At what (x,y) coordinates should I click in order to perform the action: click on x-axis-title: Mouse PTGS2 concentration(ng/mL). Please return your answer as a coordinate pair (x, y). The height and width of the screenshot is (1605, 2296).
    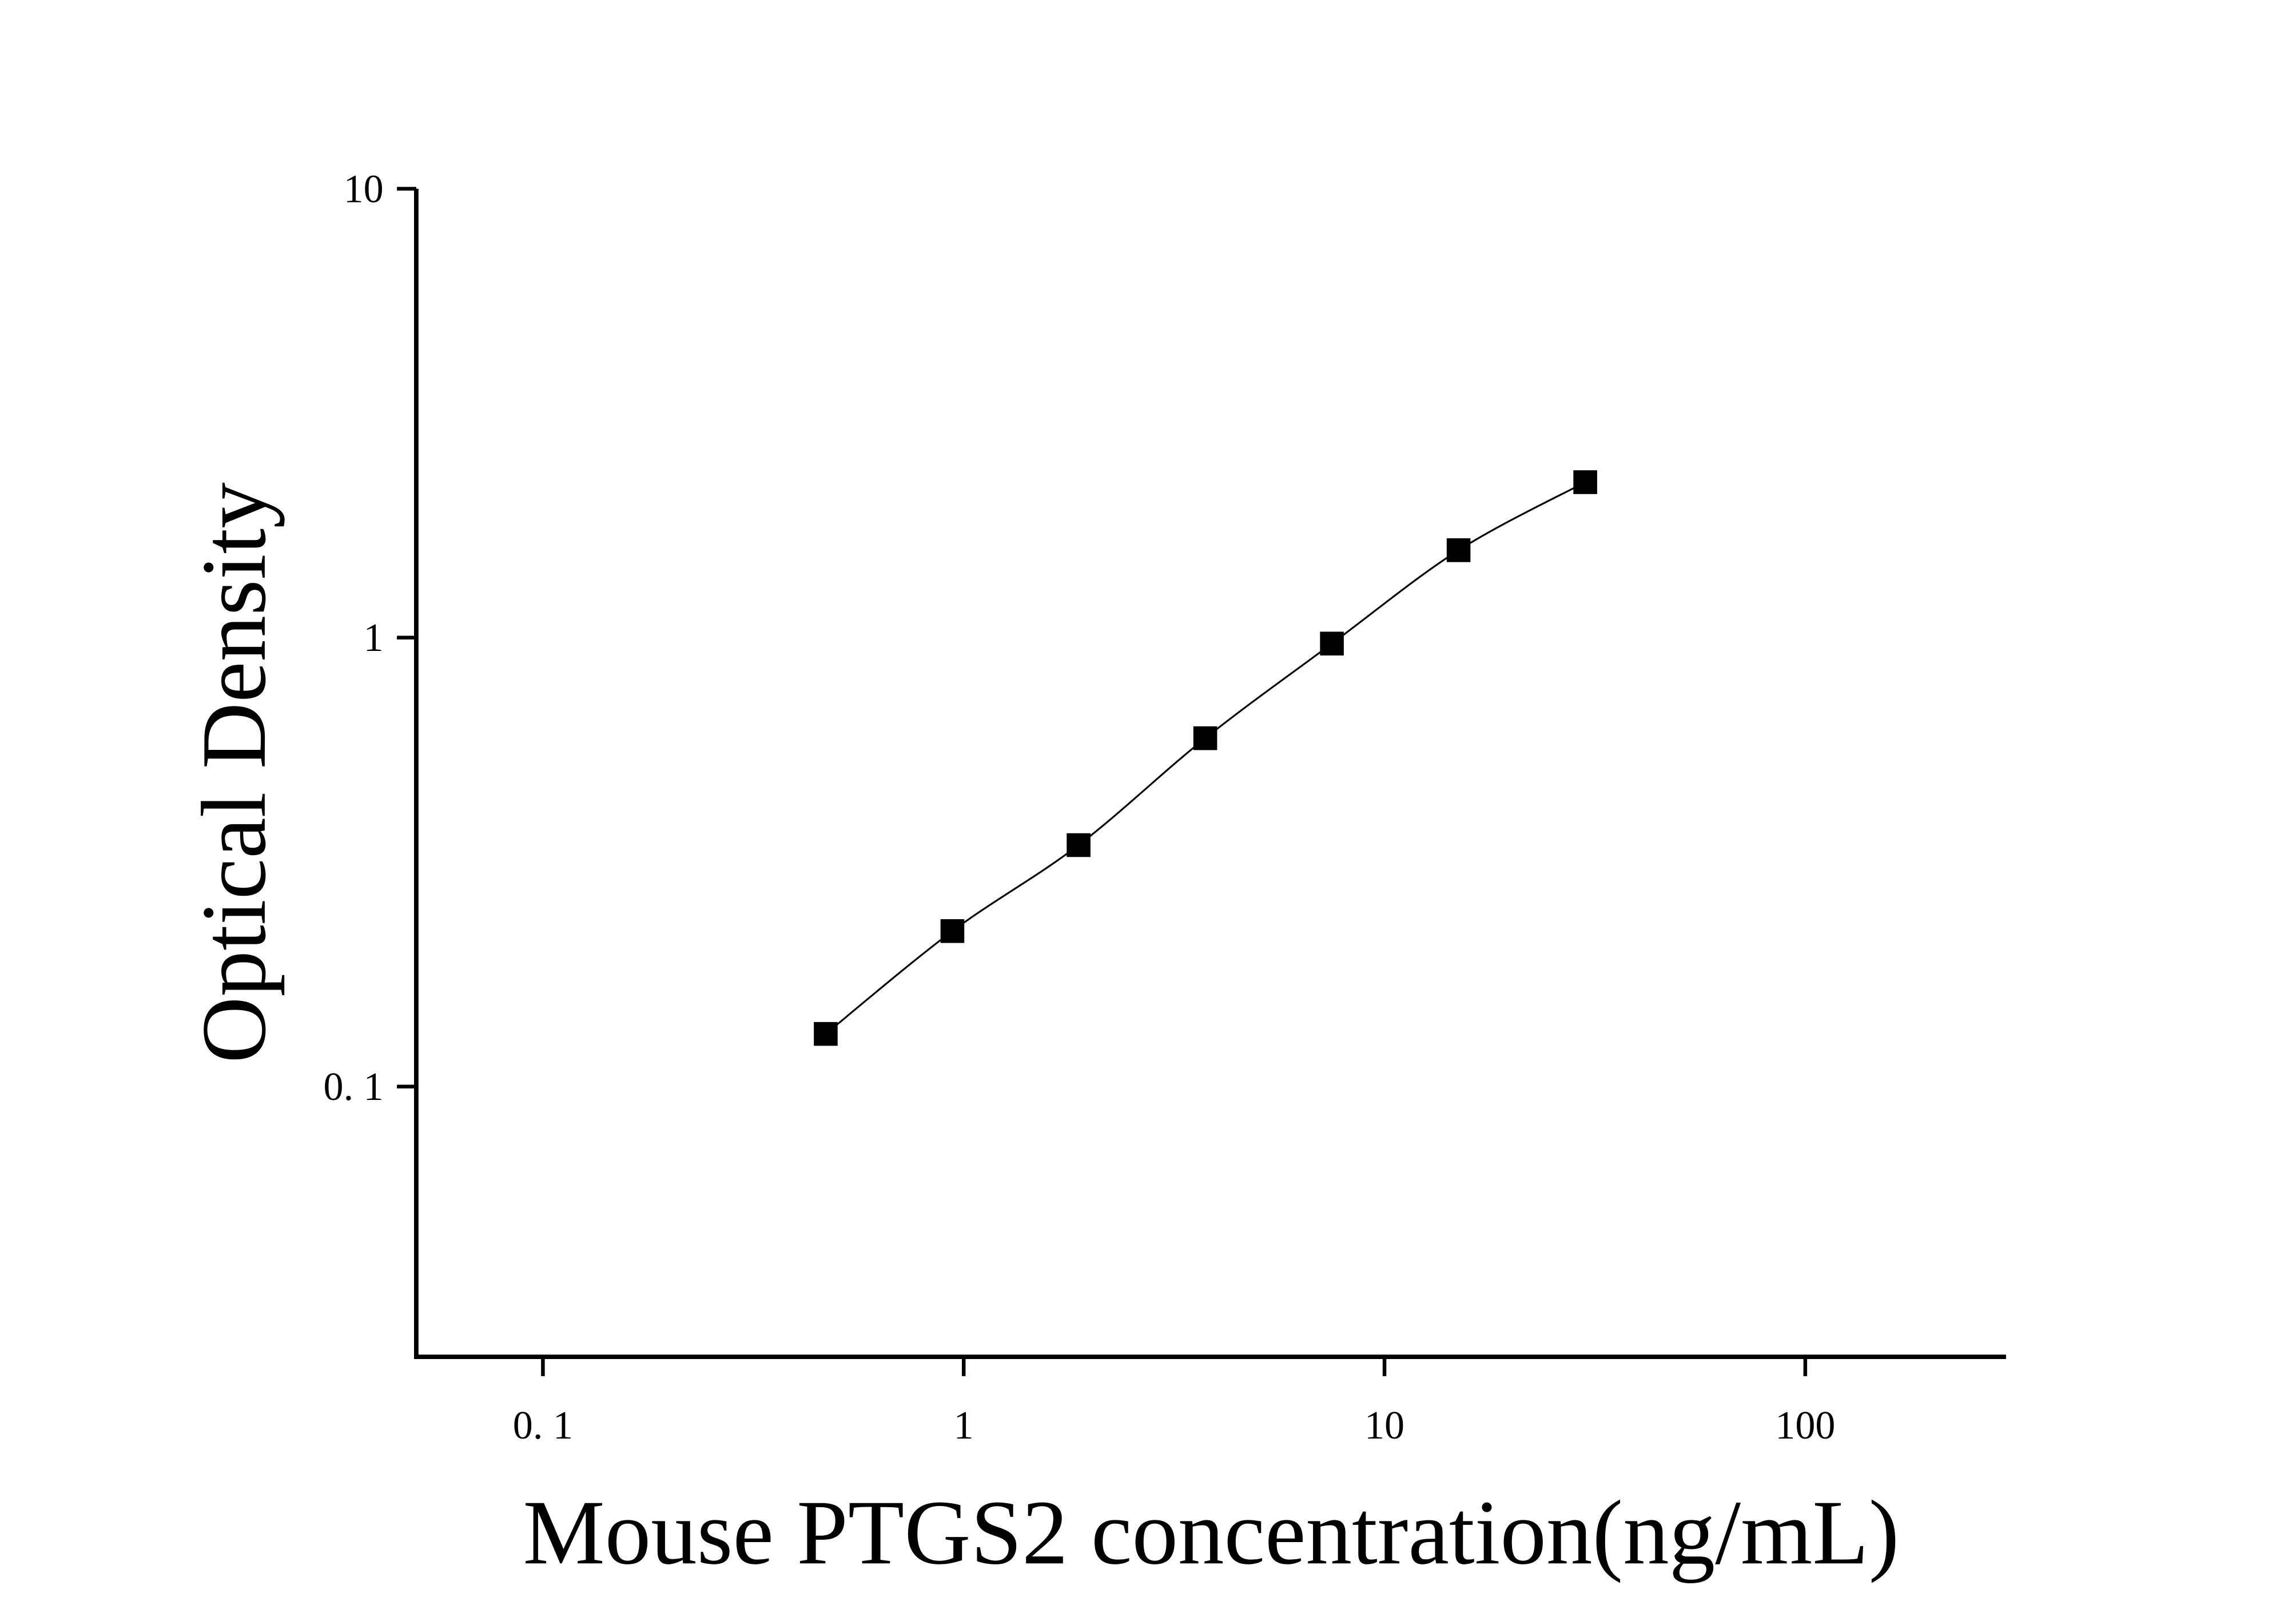
    Looking at the image, I should click on (1212, 1532).